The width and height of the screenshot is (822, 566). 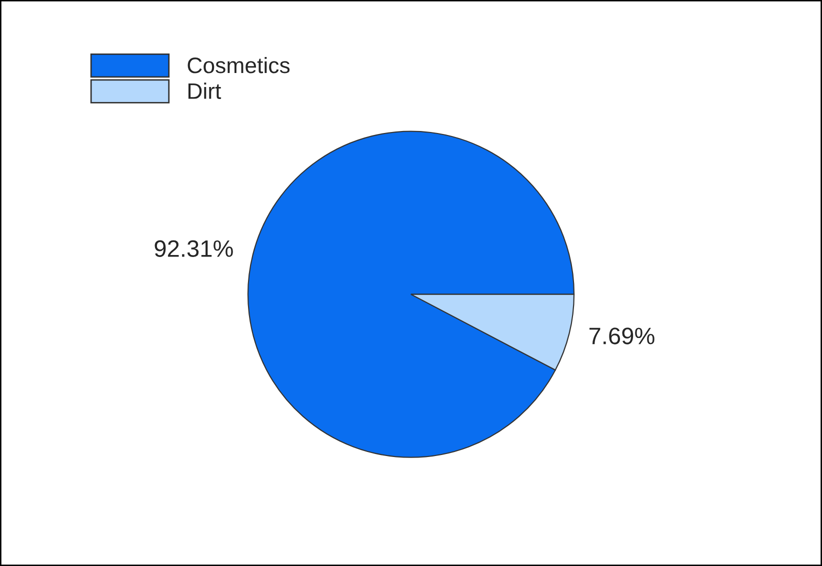 I want to click on data-label: 92.31%, so click(x=193, y=248).